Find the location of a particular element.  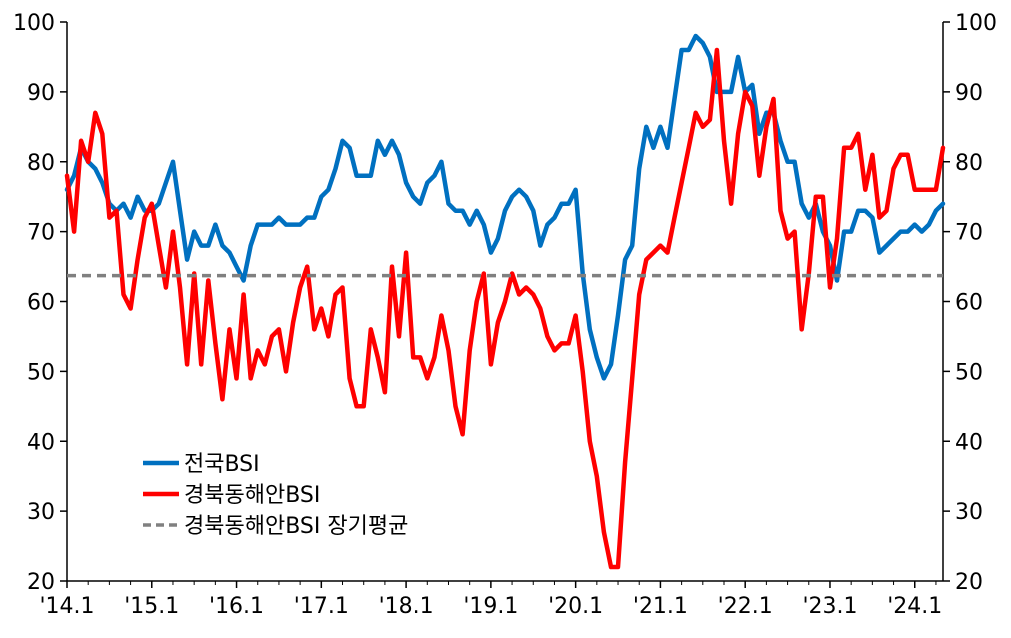

y-tick-label-right: 60 is located at coordinates (969, 303).